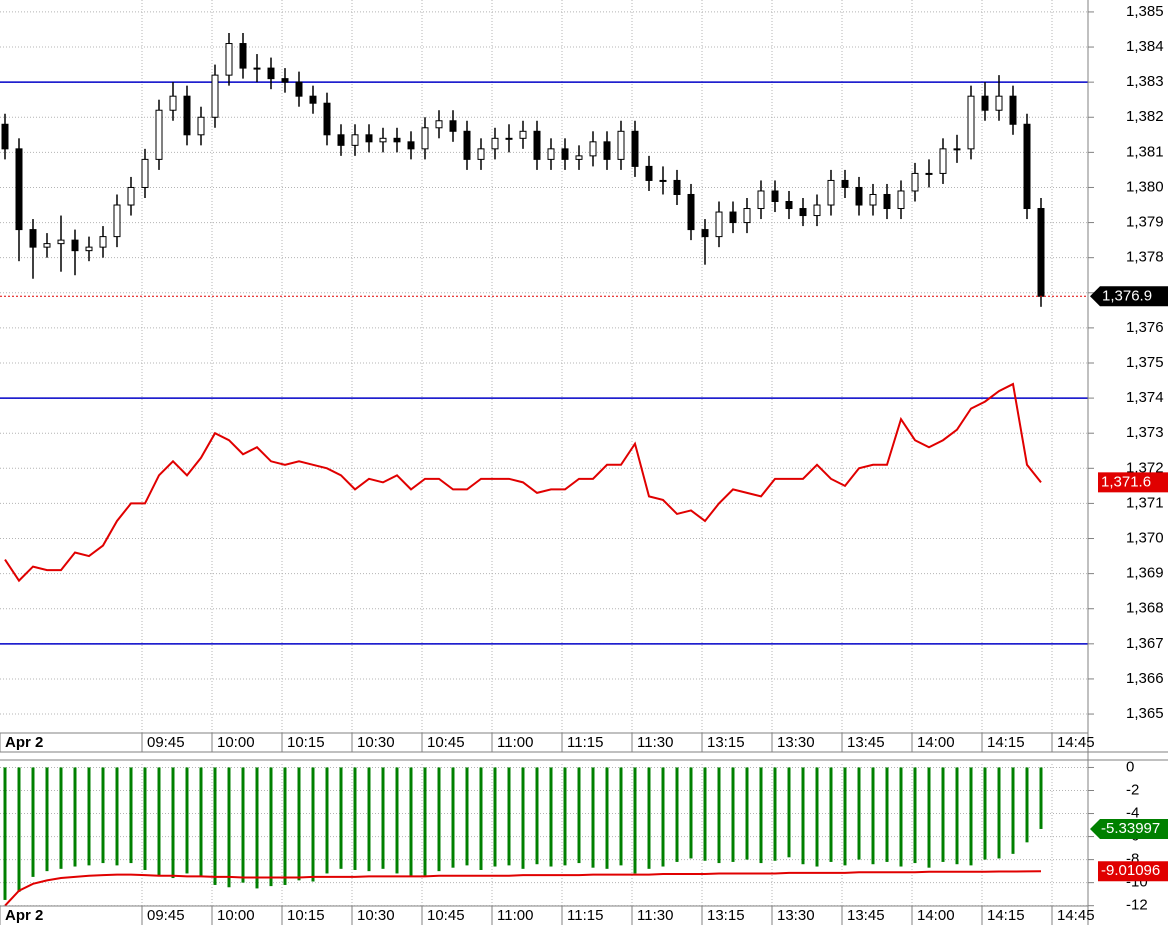 The image size is (1168, 925). What do you see at coordinates (1145, 397) in the screenshot?
I see `y-tick-label: 1,374` at bounding box center [1145, 397].